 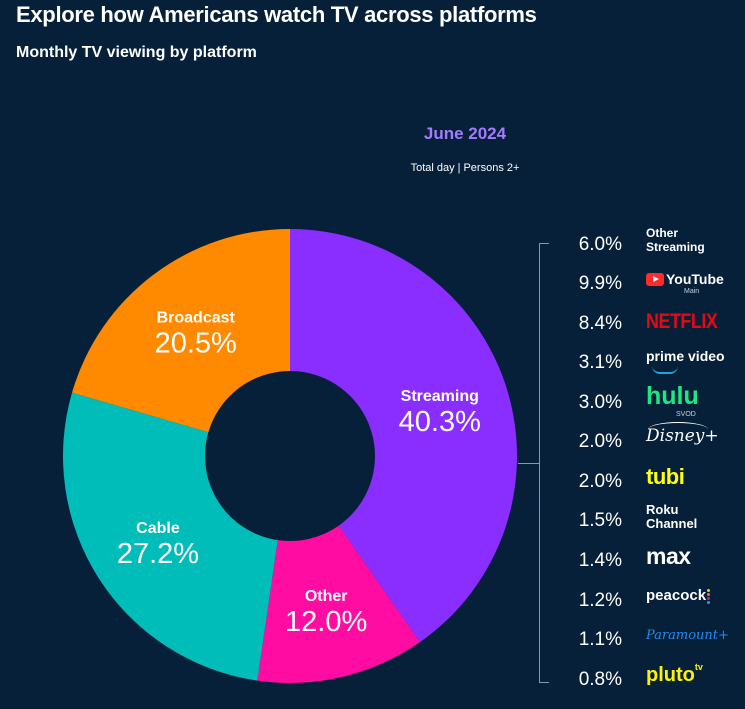 What do you see at coordinates (686, 414) in the screenshot?
I see `hulu-sub-label: SVOD` at bounding box center [686, 414].